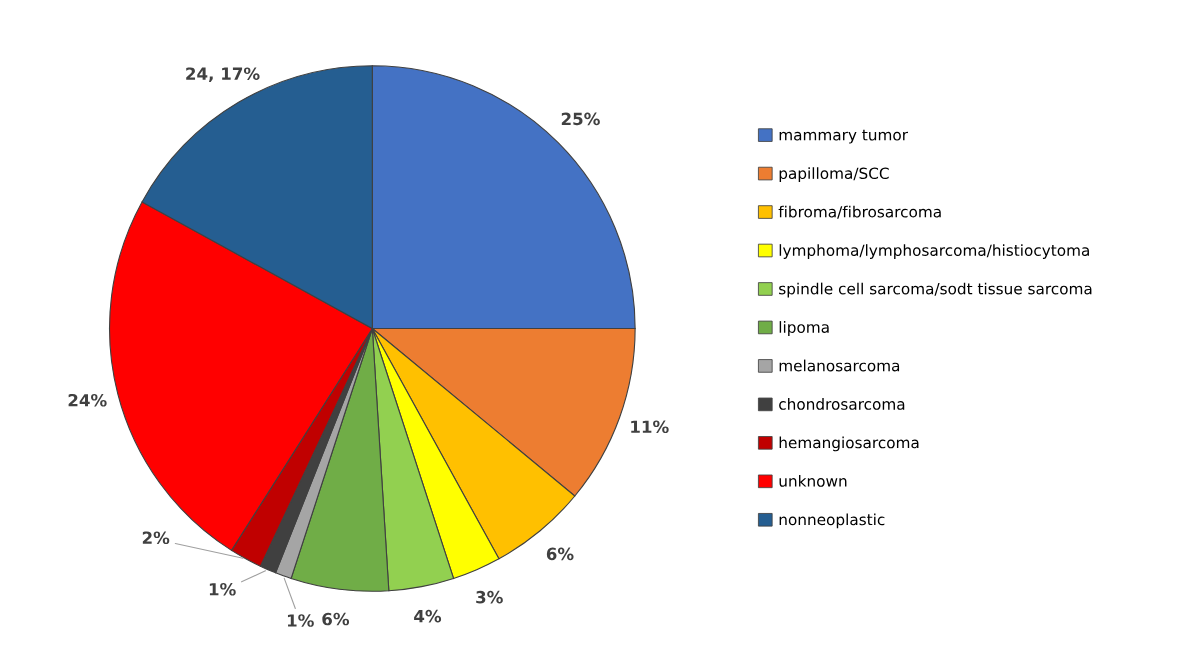 Image resolution: width=1182 pixels, height=657 pixels. I want to click on legend-label: papilloma/SCC, so click(834, 175).